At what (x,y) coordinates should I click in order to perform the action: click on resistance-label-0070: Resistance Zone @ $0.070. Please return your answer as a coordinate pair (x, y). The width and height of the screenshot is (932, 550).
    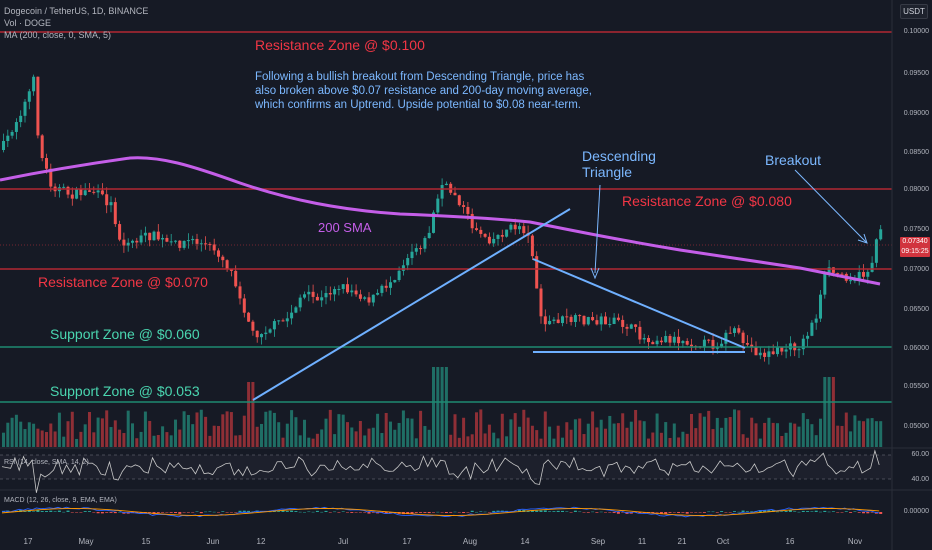
    Looking at the image, I should click on (123, 282).